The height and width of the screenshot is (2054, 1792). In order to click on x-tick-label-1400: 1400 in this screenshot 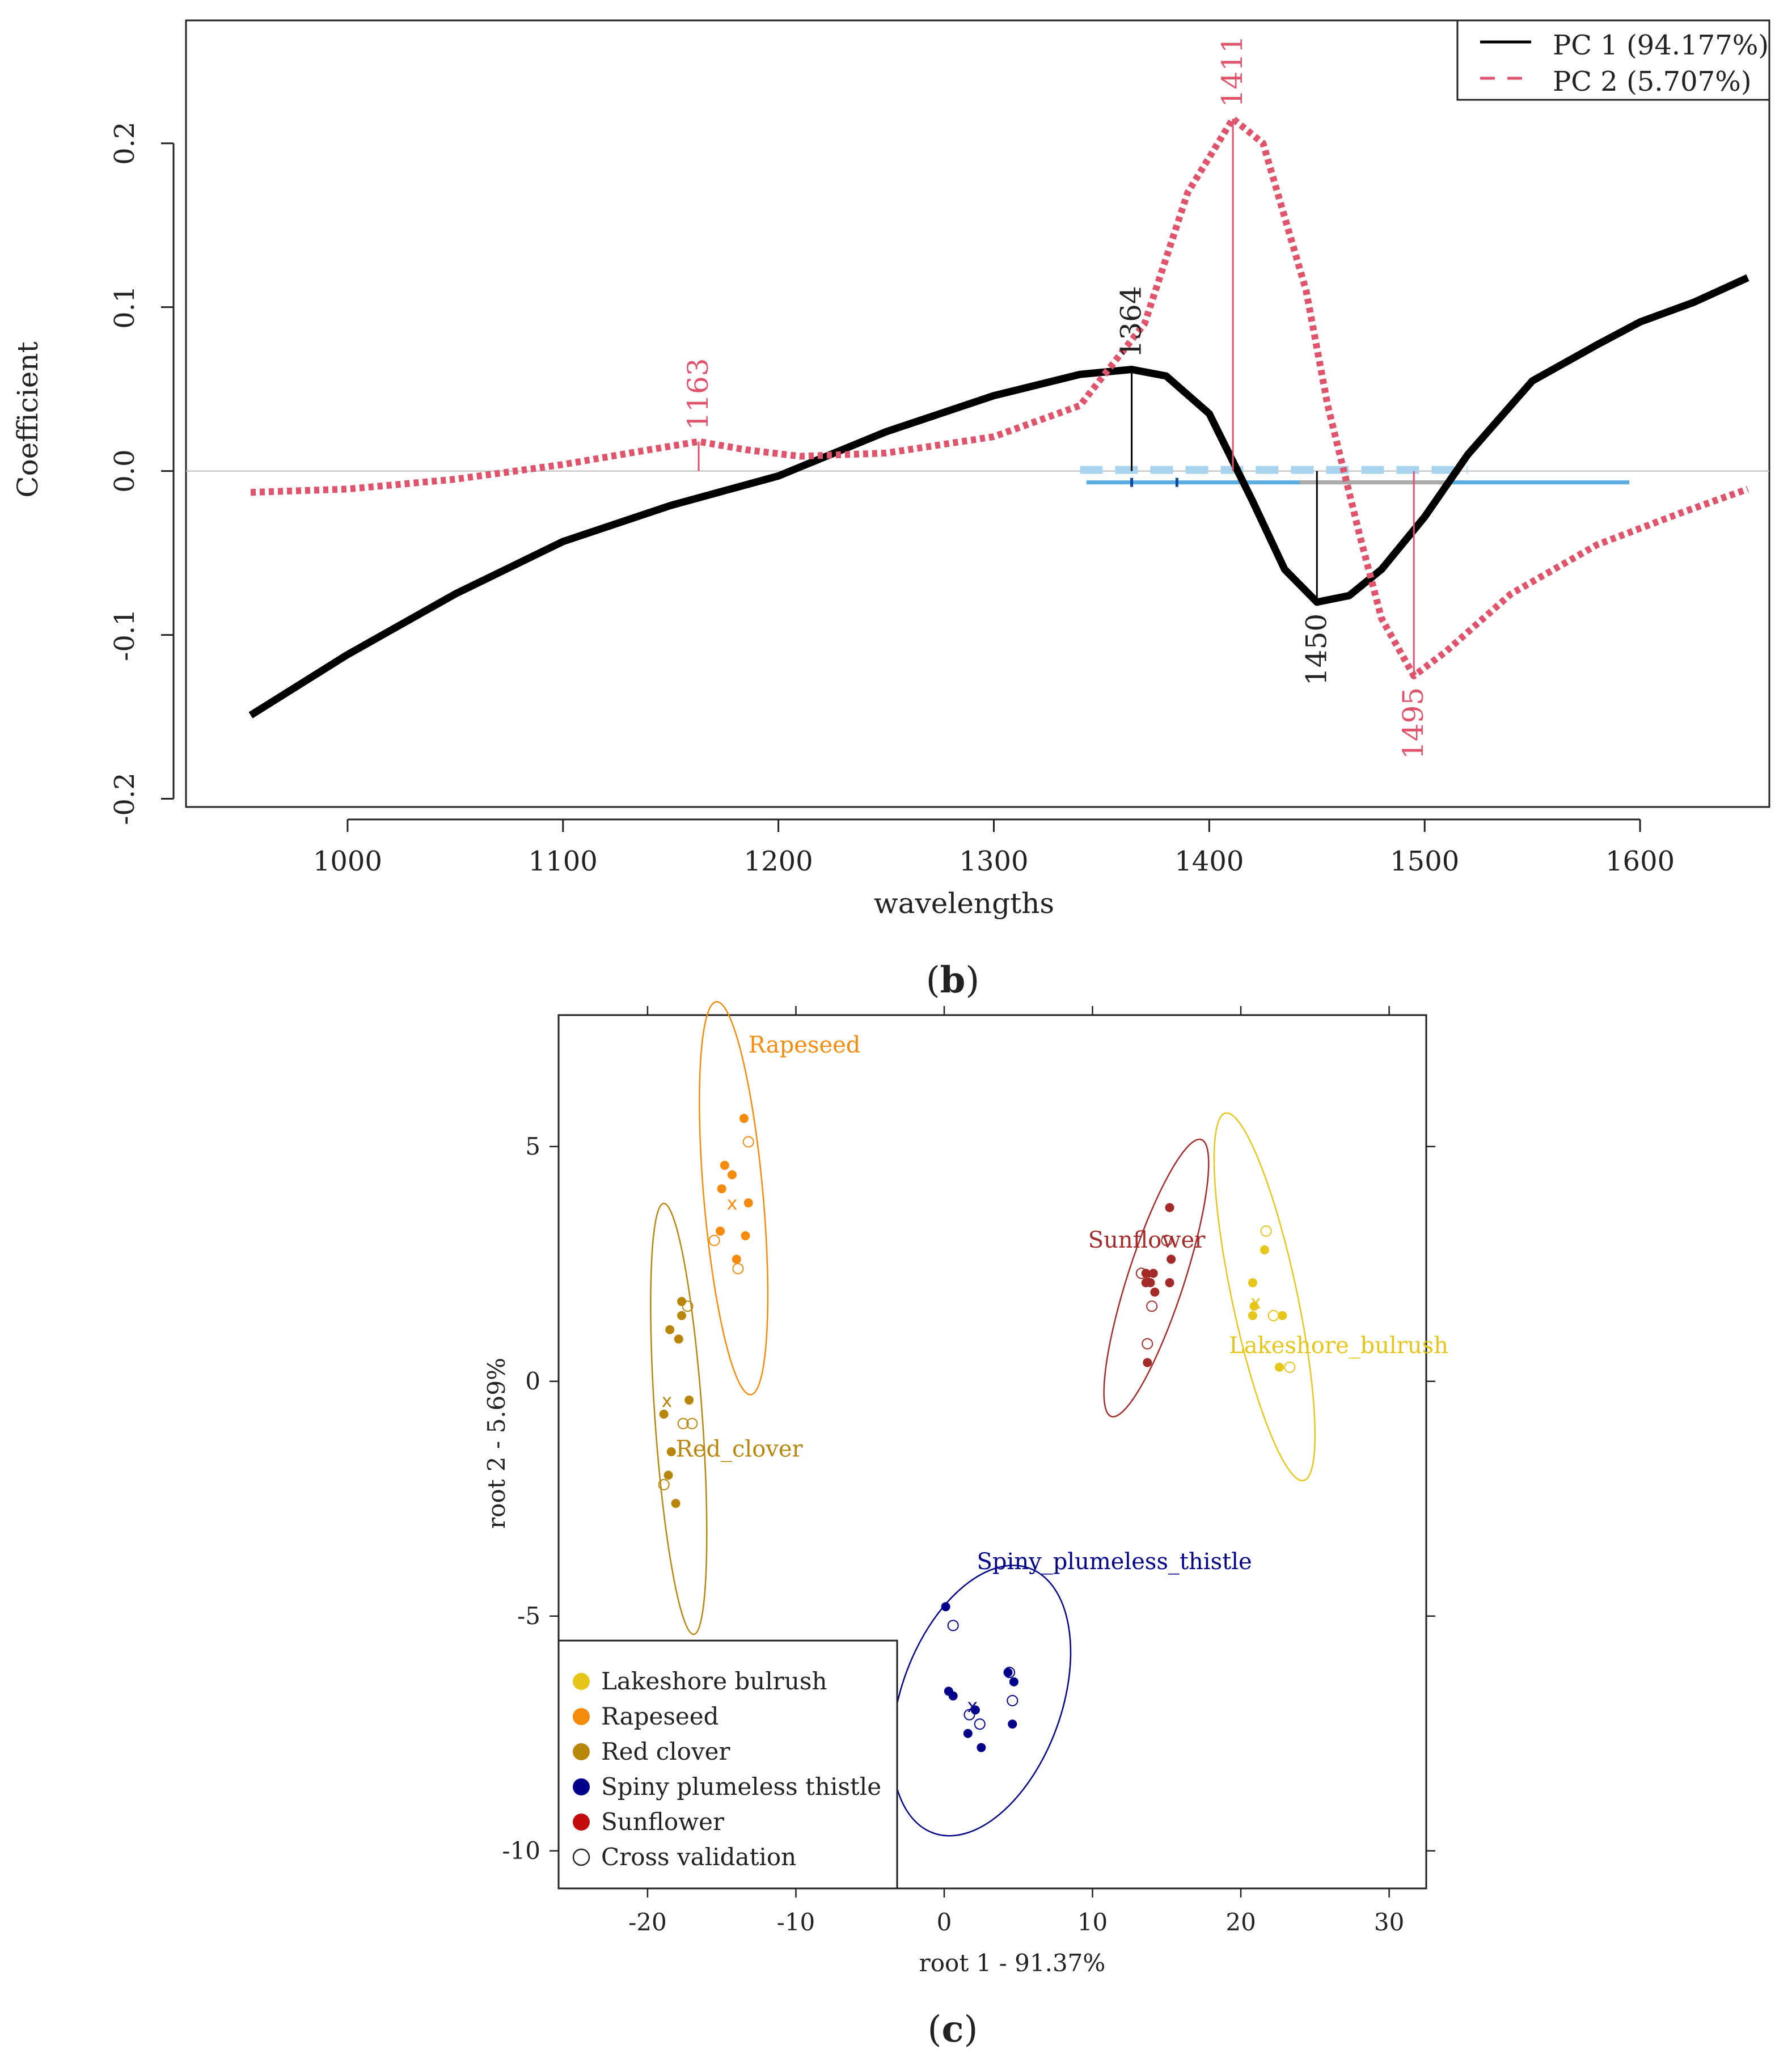, I will do `click(1209, 861)`.